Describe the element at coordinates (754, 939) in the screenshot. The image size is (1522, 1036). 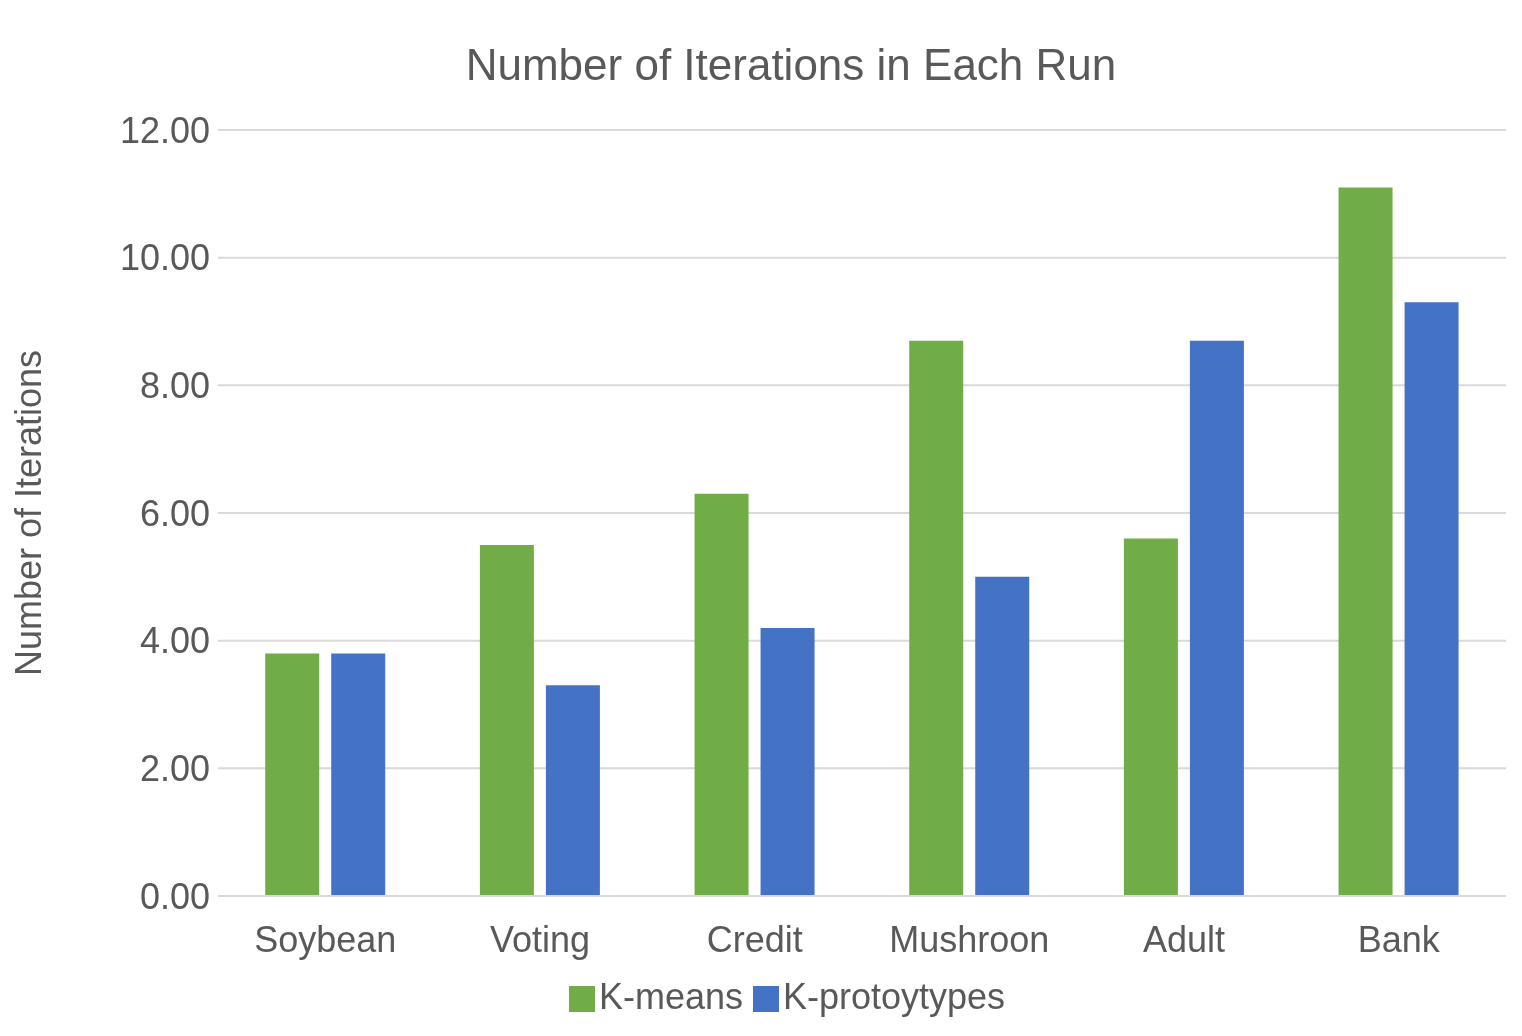
I see `x-tick-label: Credit` at that location.